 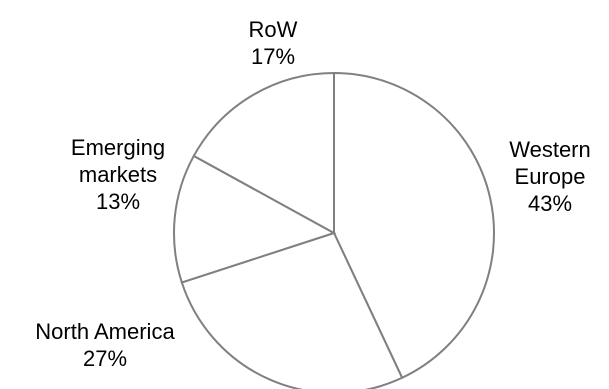 What do you see at coordinates (273, 29) in the screenshot?
I see `slice-name-label: RoW` at bounding box center [273, 29].